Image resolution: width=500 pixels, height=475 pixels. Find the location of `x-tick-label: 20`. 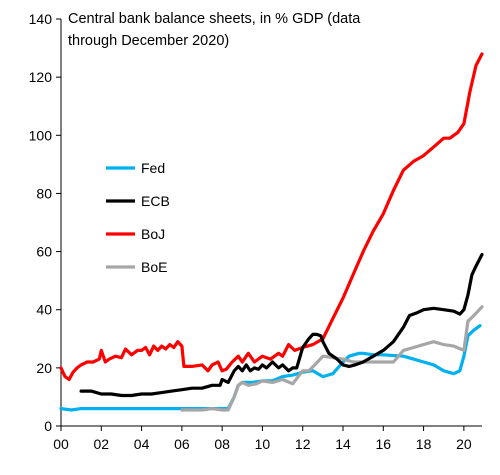

x-tick-label: 20 is located at coordinates (464, 444).